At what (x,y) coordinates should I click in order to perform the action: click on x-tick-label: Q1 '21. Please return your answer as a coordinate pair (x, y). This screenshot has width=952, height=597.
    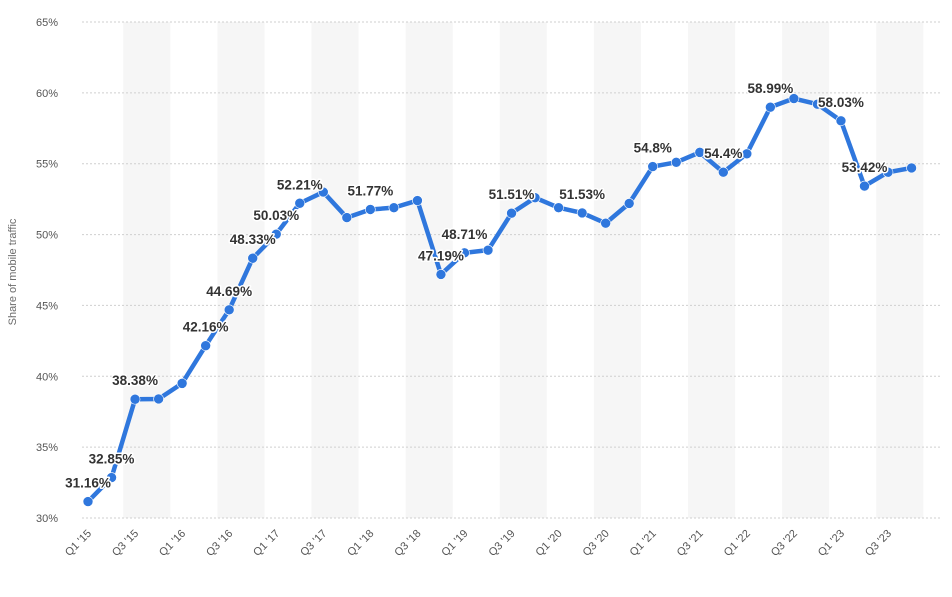
    Looking at the image, I should click on (643, 543).